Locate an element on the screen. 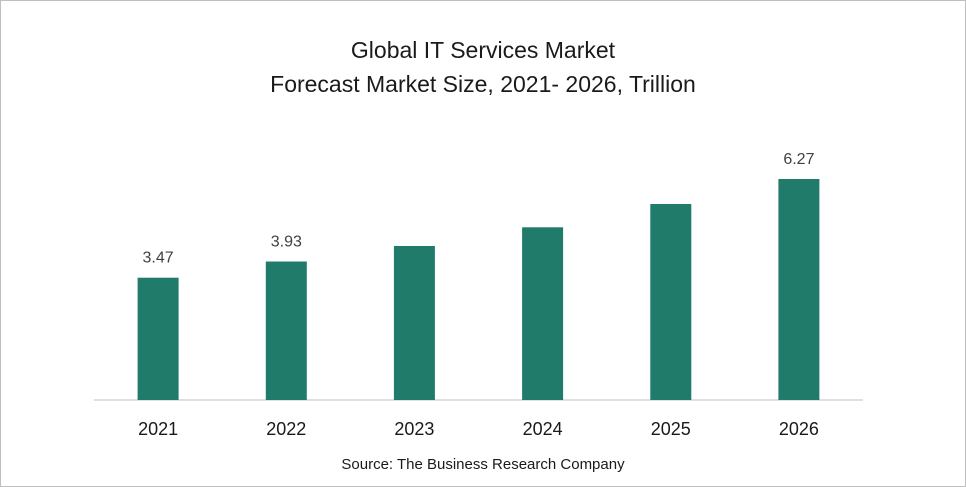 This screenshot has width=966, height=487. x-tick-label-2024: 2024 is located at coordinates (543, 429).